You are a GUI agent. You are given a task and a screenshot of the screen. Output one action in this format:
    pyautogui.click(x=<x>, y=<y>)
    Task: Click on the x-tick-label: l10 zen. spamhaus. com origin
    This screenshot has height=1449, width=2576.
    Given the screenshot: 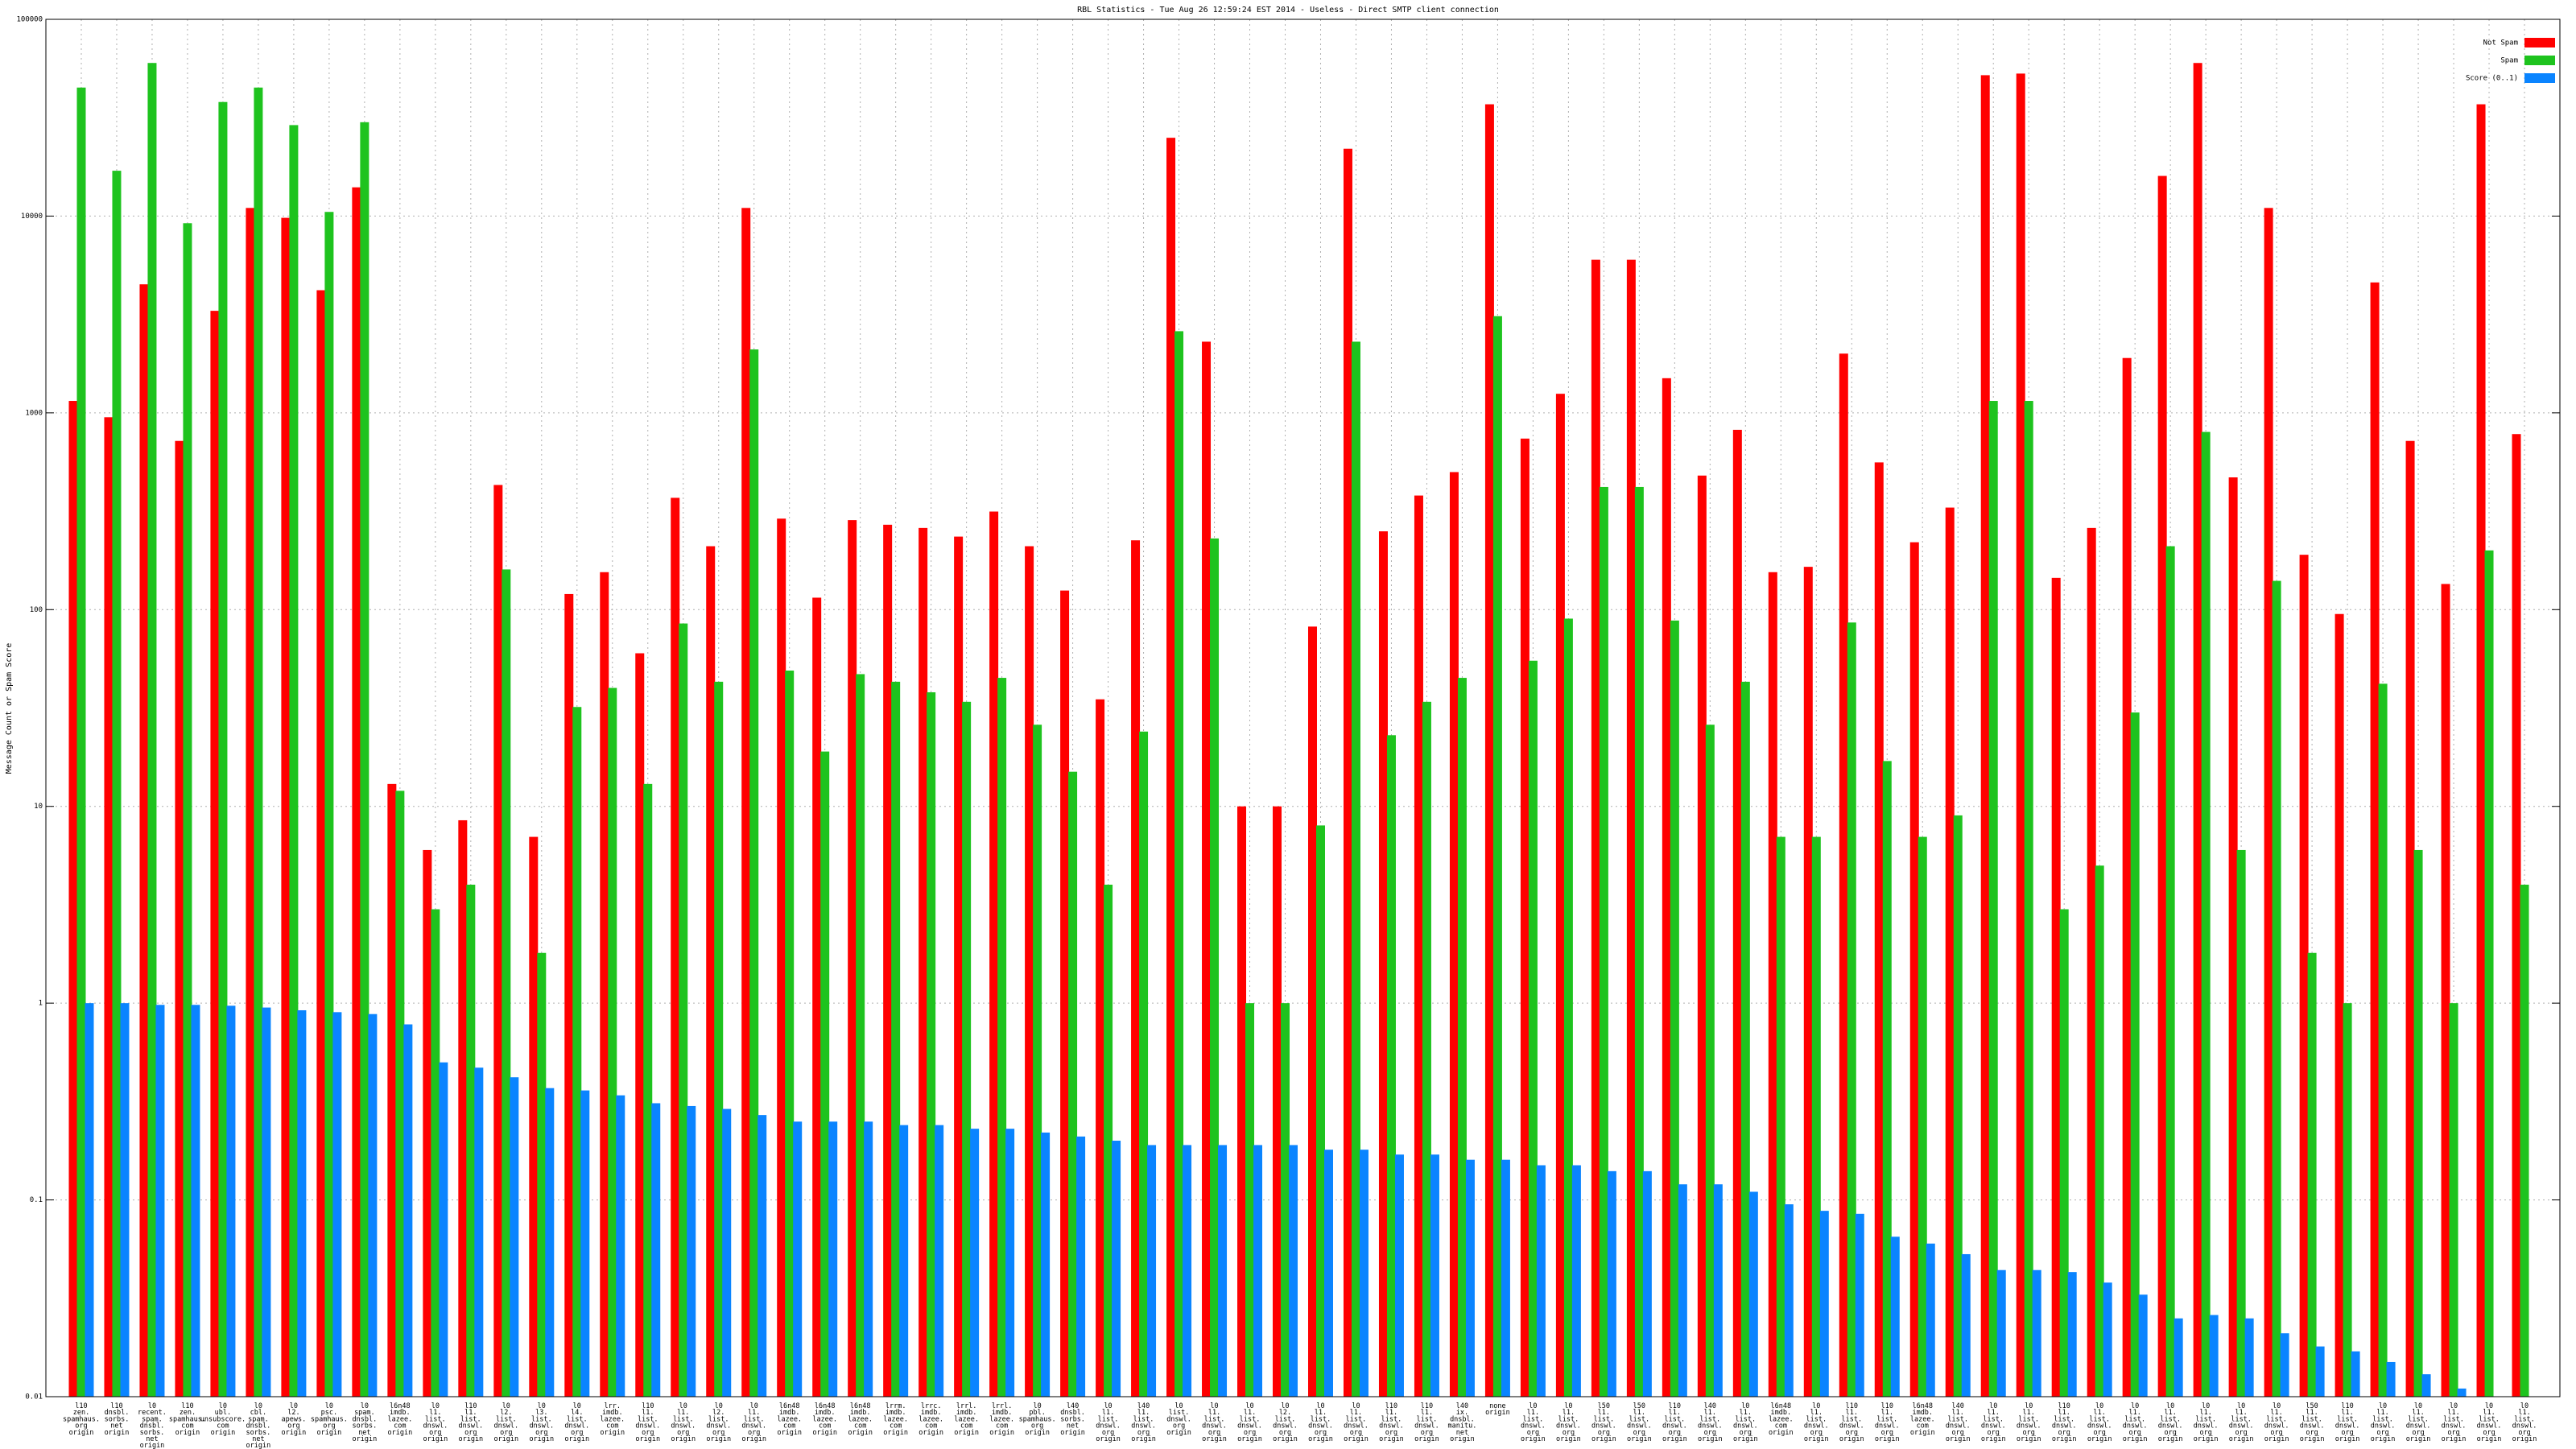 What is the action you would take?
    pyautogui.click(x=187, y=1419)
    